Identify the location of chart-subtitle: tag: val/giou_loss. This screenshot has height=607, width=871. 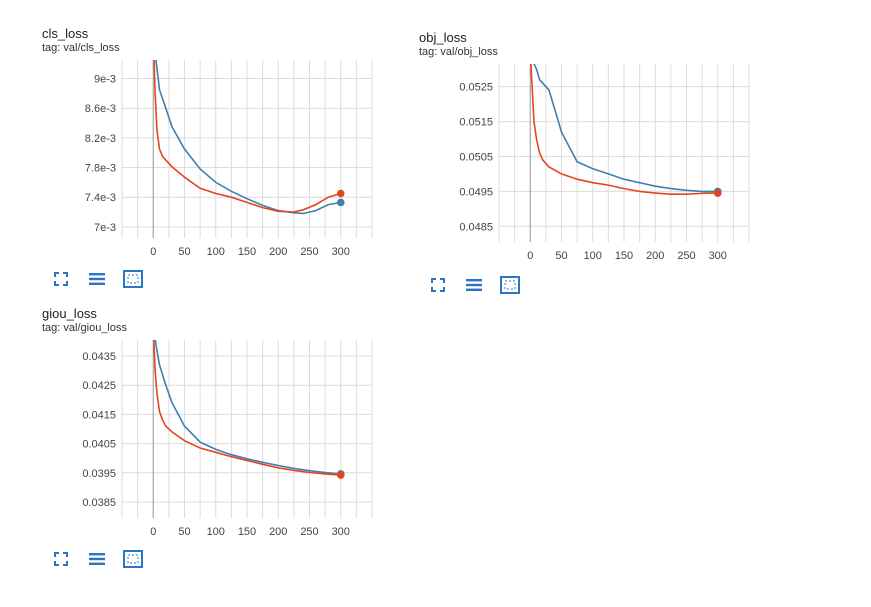
(84, 328).